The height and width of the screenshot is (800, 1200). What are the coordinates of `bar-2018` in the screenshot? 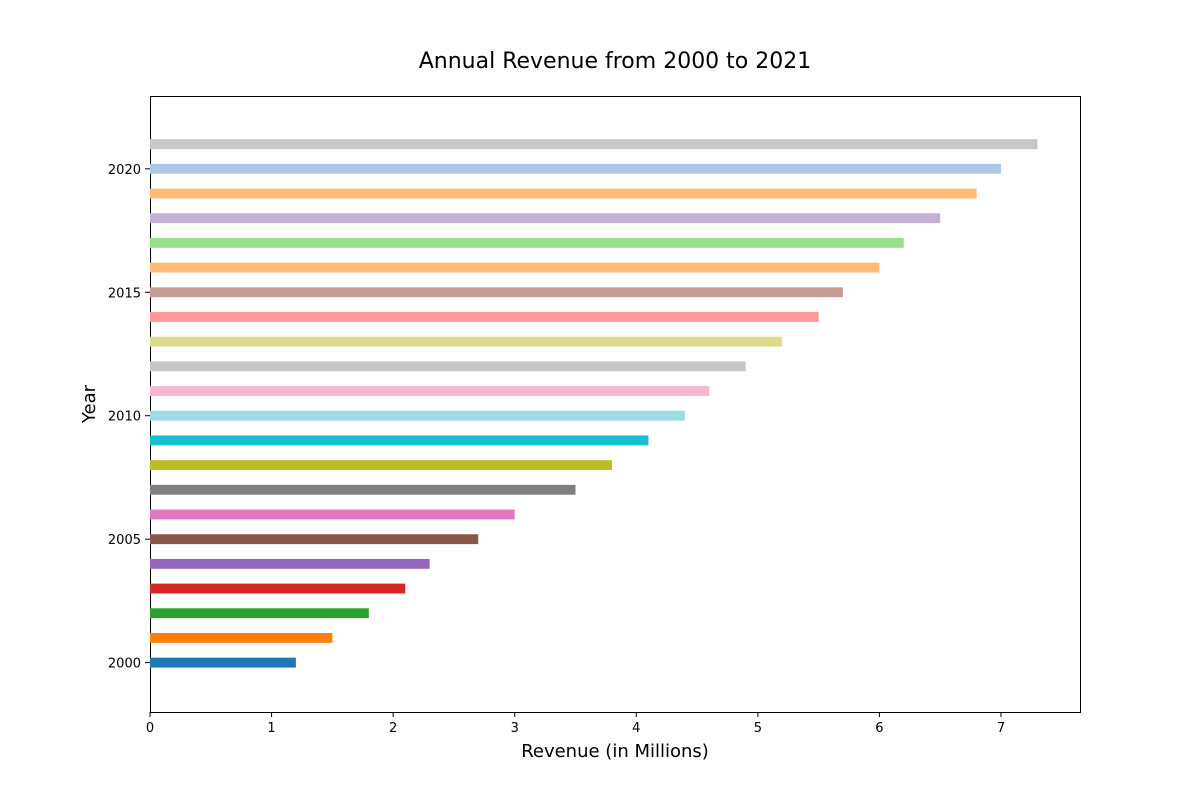 It's located at (545, 218).